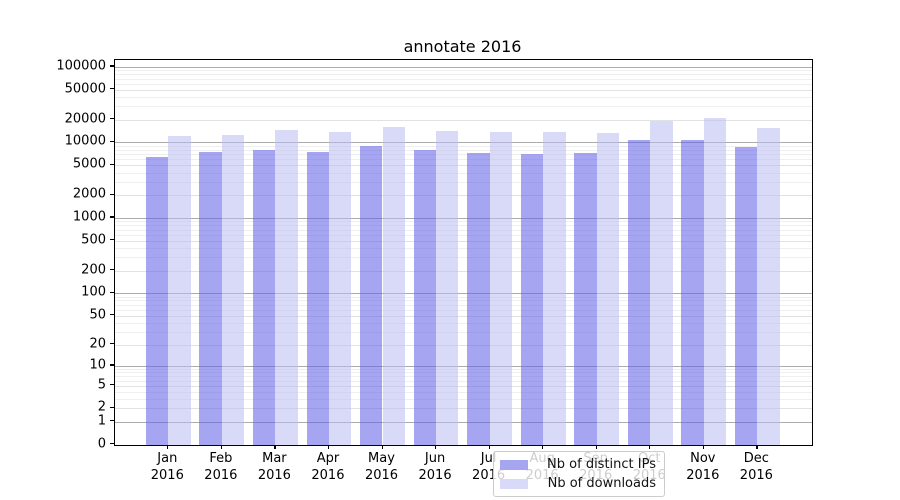 This screenshot has width=900, height=500. What do you see at coordinates (381, 467) in the screenshot?
I see `x-tick-label-may: May 2016` at bounding box center [381, 467].